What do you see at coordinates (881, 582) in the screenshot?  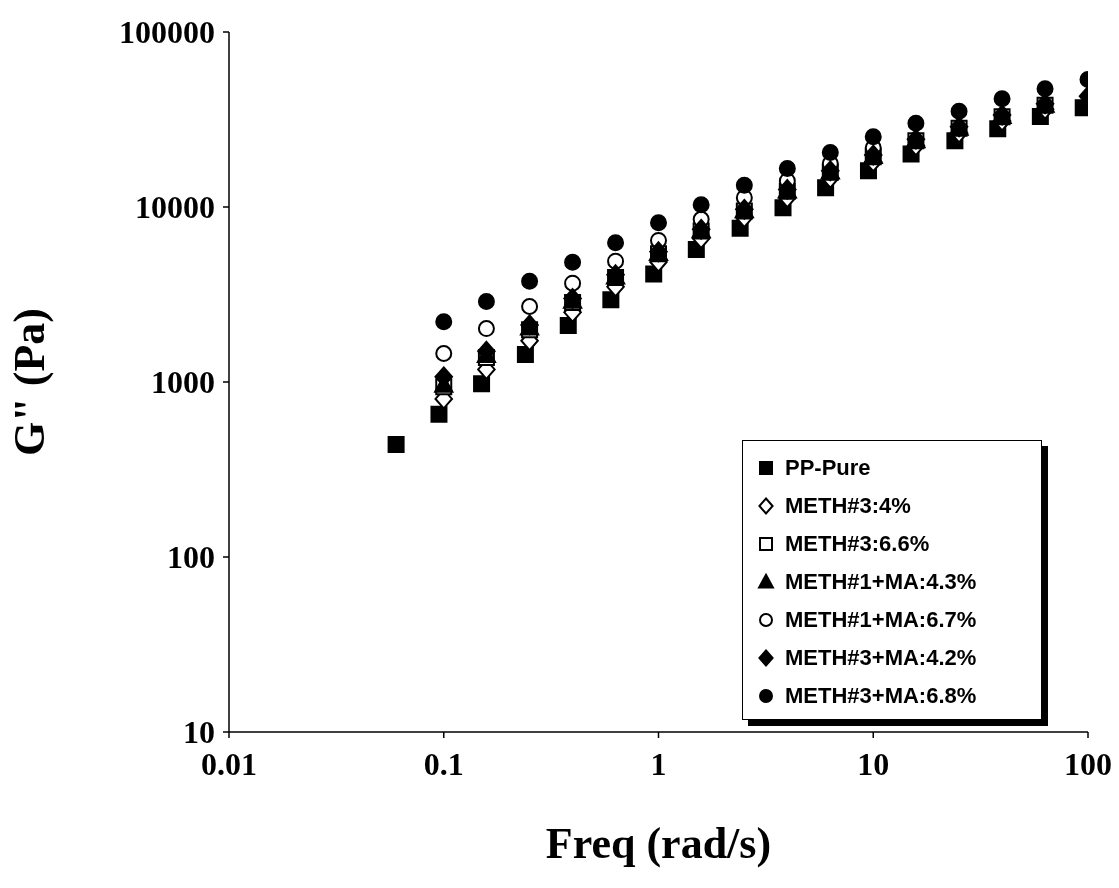 I see `legend-label: METH#1+MA:4.3%` at bounding box center [881, 582].